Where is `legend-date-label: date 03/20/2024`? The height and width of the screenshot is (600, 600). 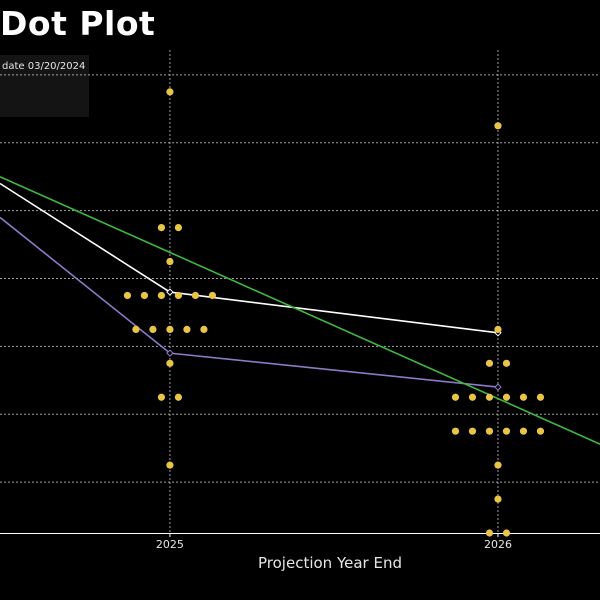 legend-date-label: date 03/20/2024 is located at coordinates (44, 66).